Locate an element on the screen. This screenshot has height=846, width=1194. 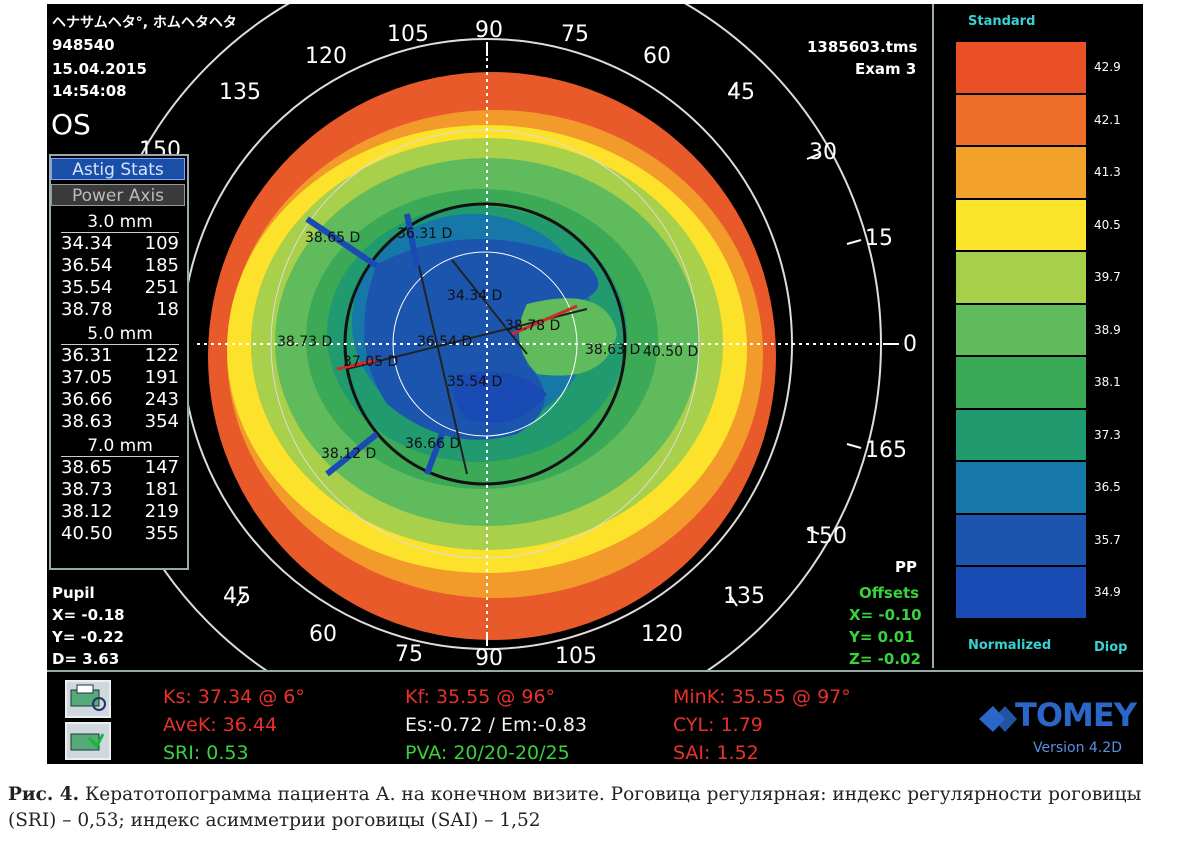
map-value-label: 38.73 D is located at coordinates (305, 342).